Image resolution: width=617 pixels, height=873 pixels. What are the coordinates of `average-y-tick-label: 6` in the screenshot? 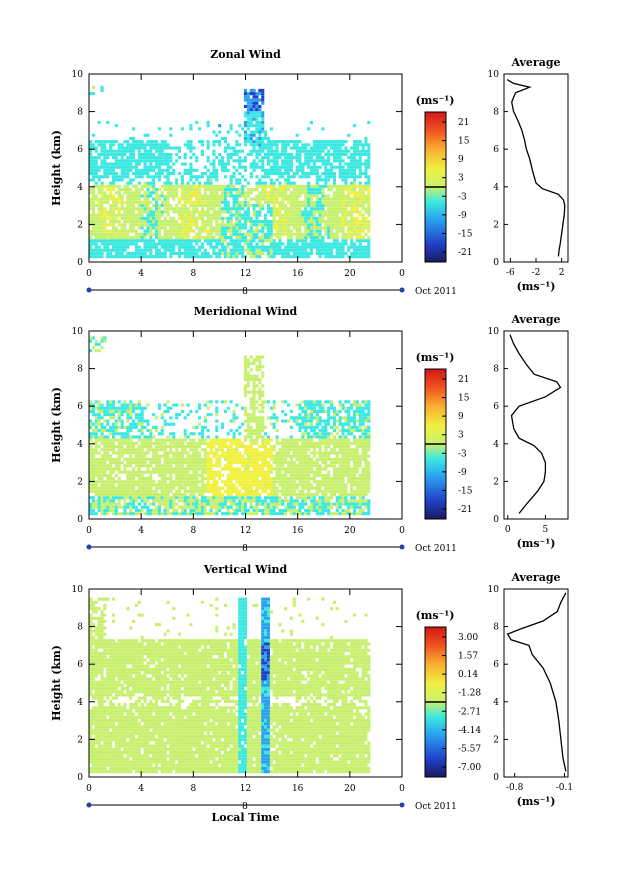 It's located at (496, 150).